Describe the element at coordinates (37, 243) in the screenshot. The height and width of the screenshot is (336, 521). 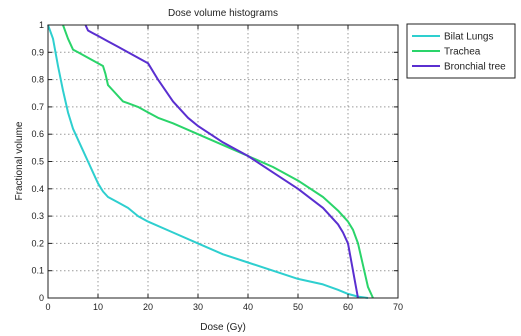
I see `y-tick-label: 0.2` at that location.